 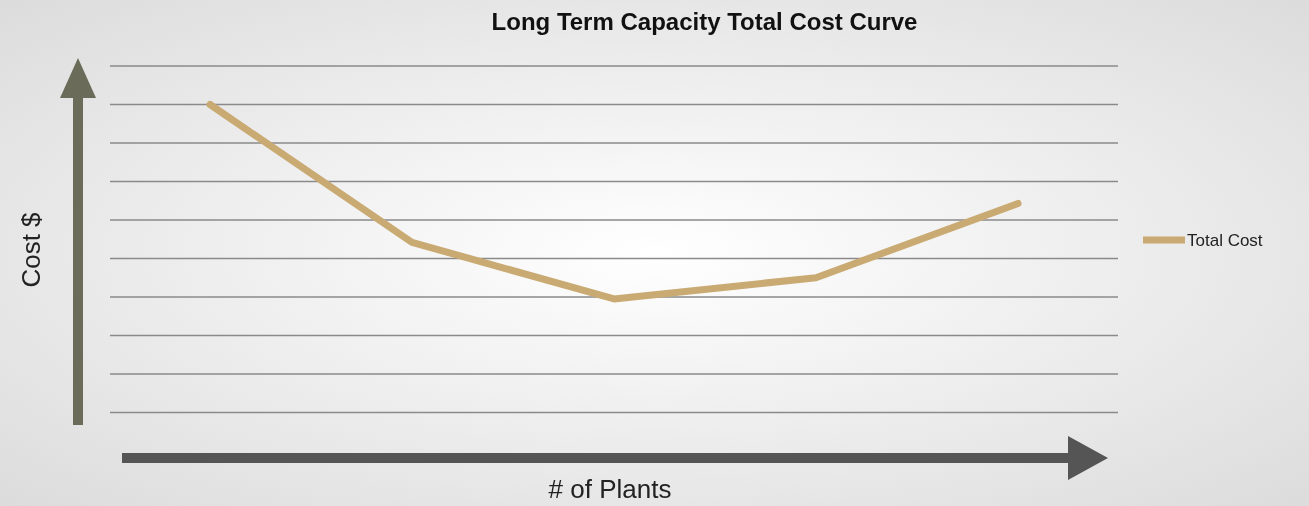 What do you see at coordinates (31, 249) in the screenshot?
I see `y-axis-title: Cost $` at bounding box center [31, 249].